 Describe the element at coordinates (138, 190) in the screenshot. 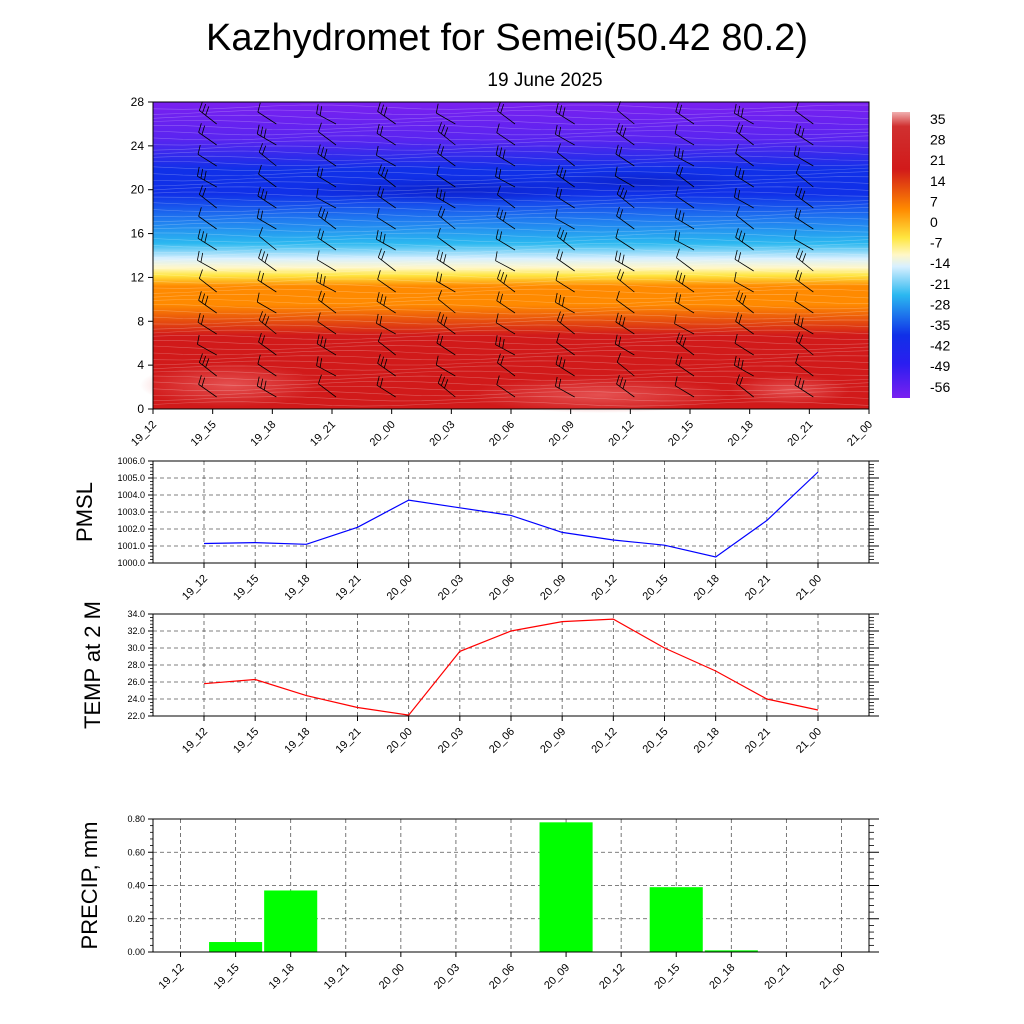

I see `y-tick-label: 20` at that location.